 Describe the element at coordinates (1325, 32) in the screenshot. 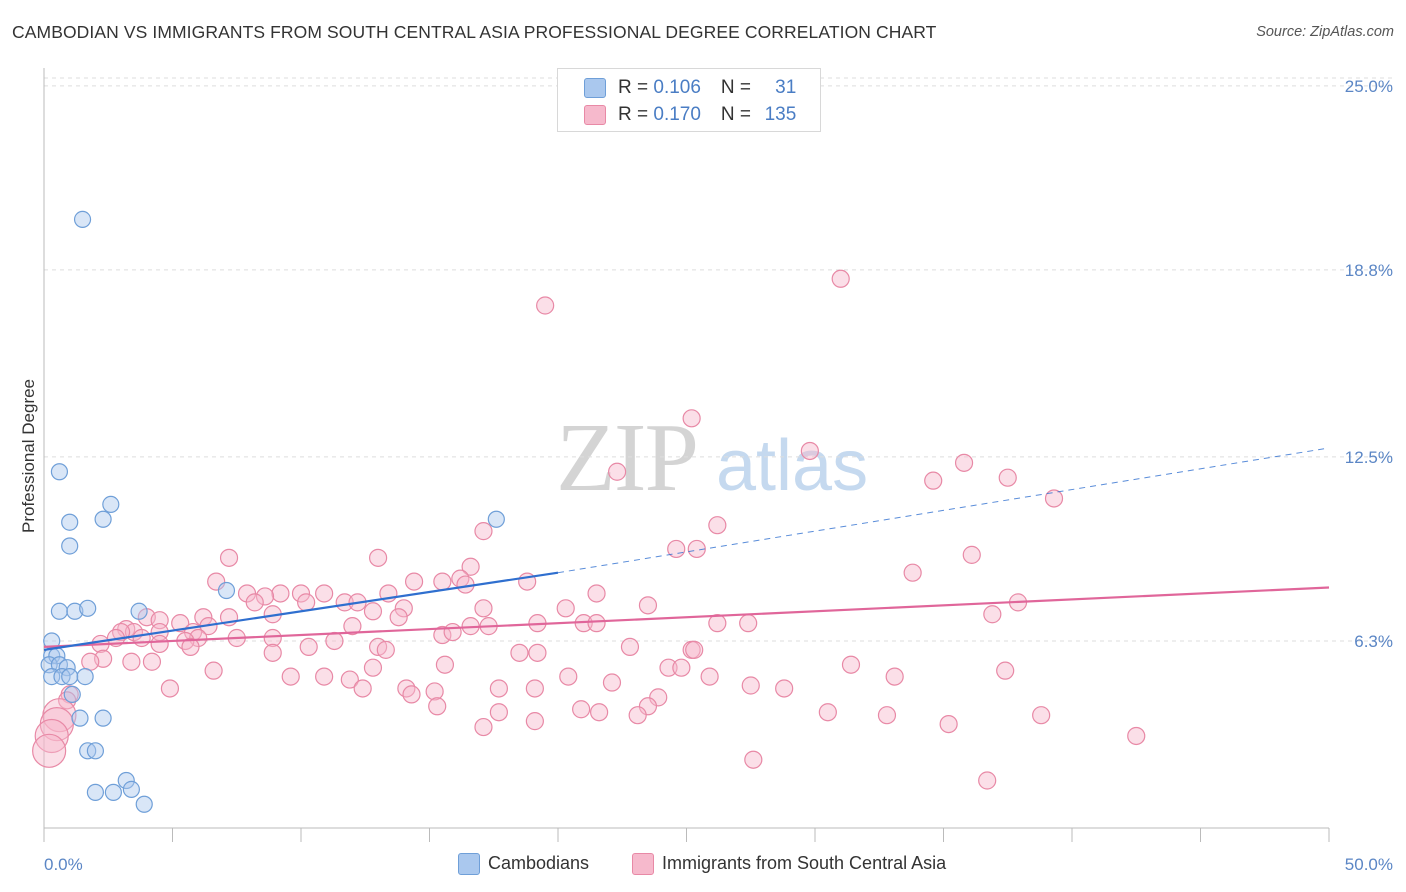

I see `chart-source: Source: ZipAtlas.com` at that location.